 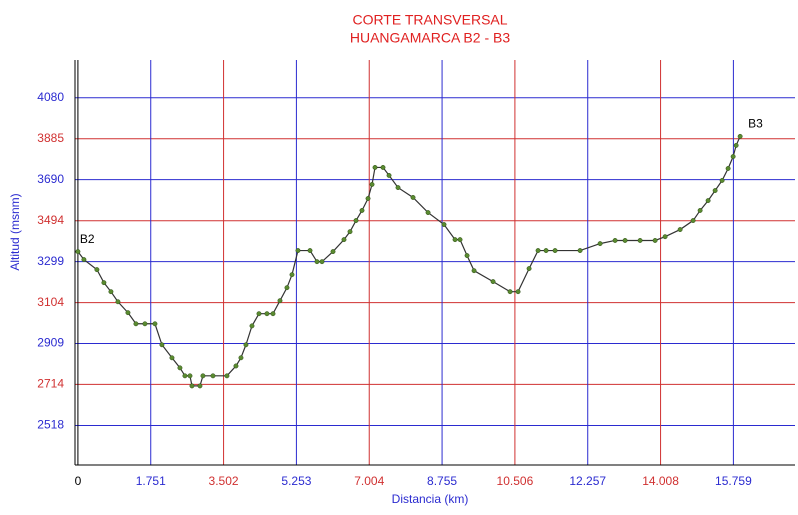 I want to click on annotation: B2, so click(x=87, y=239).